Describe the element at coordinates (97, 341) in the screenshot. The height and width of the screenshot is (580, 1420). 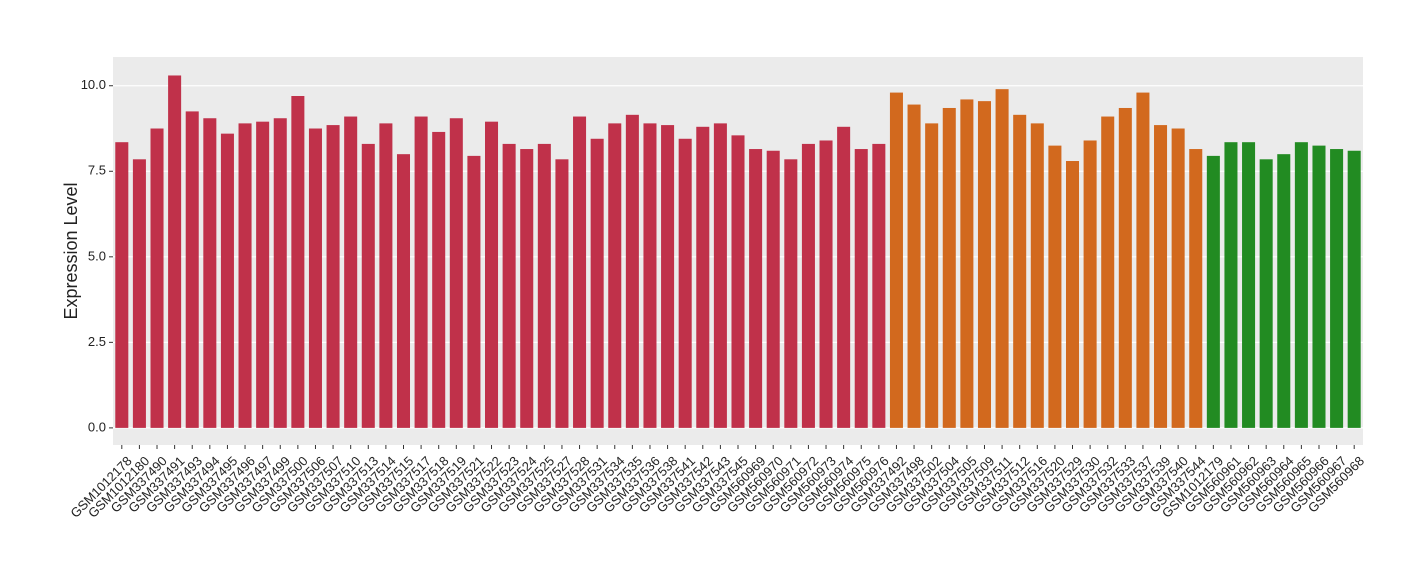
I see `y-tick-label: 2.5` at that location.